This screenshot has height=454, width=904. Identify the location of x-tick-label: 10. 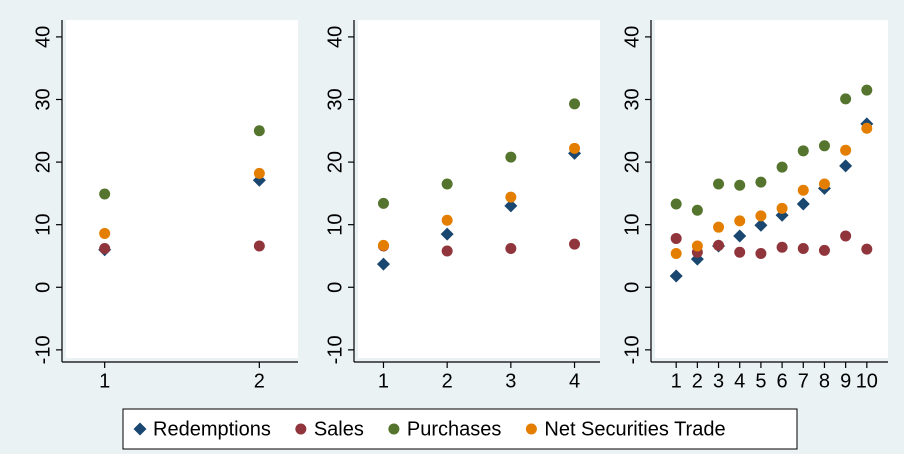
(867, 381).